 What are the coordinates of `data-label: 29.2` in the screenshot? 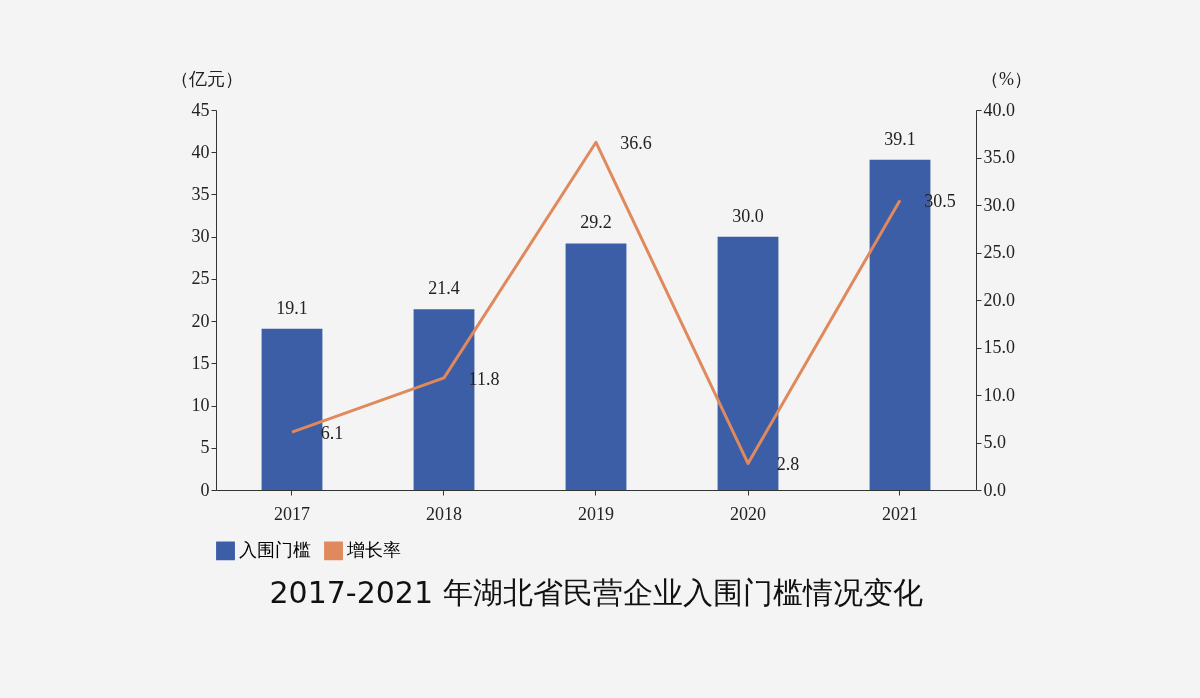 It's located at (596, 222).